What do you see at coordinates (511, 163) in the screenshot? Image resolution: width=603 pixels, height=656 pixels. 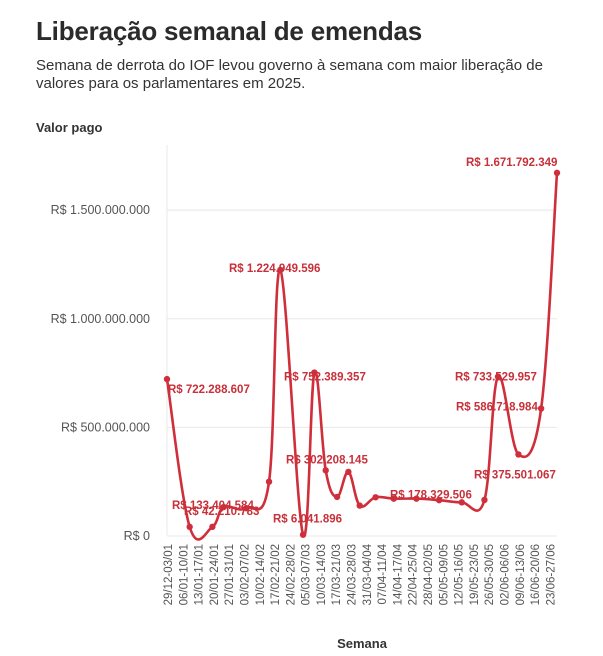 I see `data-label: R$ 1.671.792.349` at bounding box center [511, 163].